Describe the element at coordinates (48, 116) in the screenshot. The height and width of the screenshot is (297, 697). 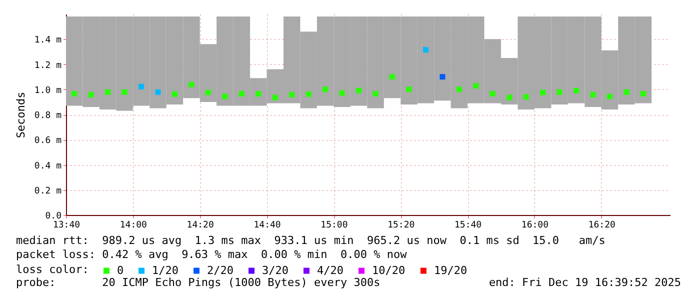
I see `y-tick-label: 0.8 m` at that location.